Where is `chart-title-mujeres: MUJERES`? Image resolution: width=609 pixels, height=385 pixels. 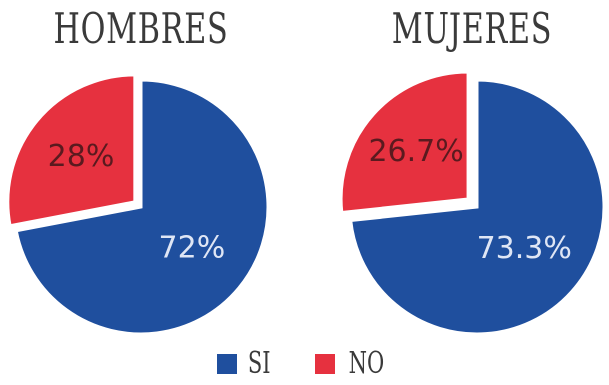 chart-title-mujeres: MUJERES is located at coordinates (472, 28).